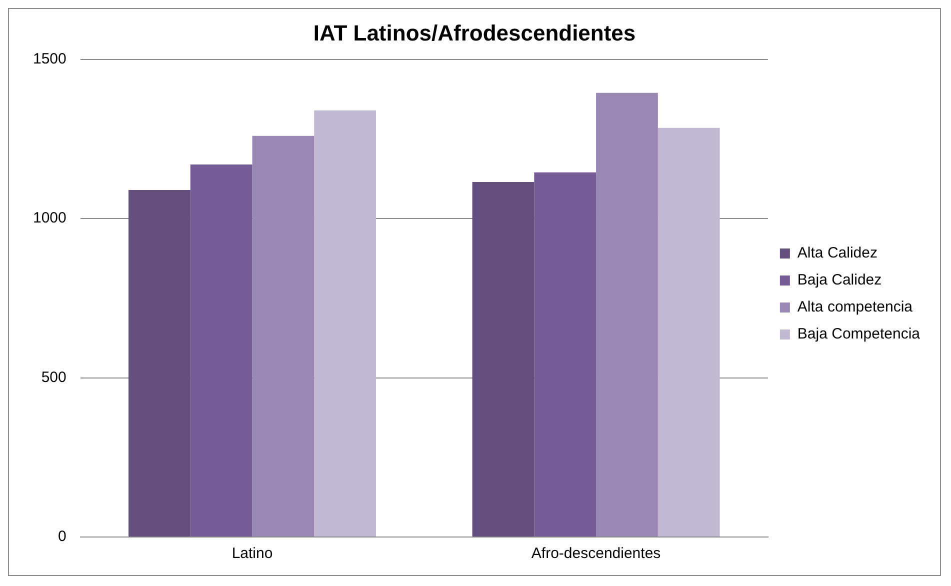 This screenshot has width=951, height=586. Describe the element at coordinates (837, 253) in the screenshot. I see `legend-label: Alta Calidez` at that location.